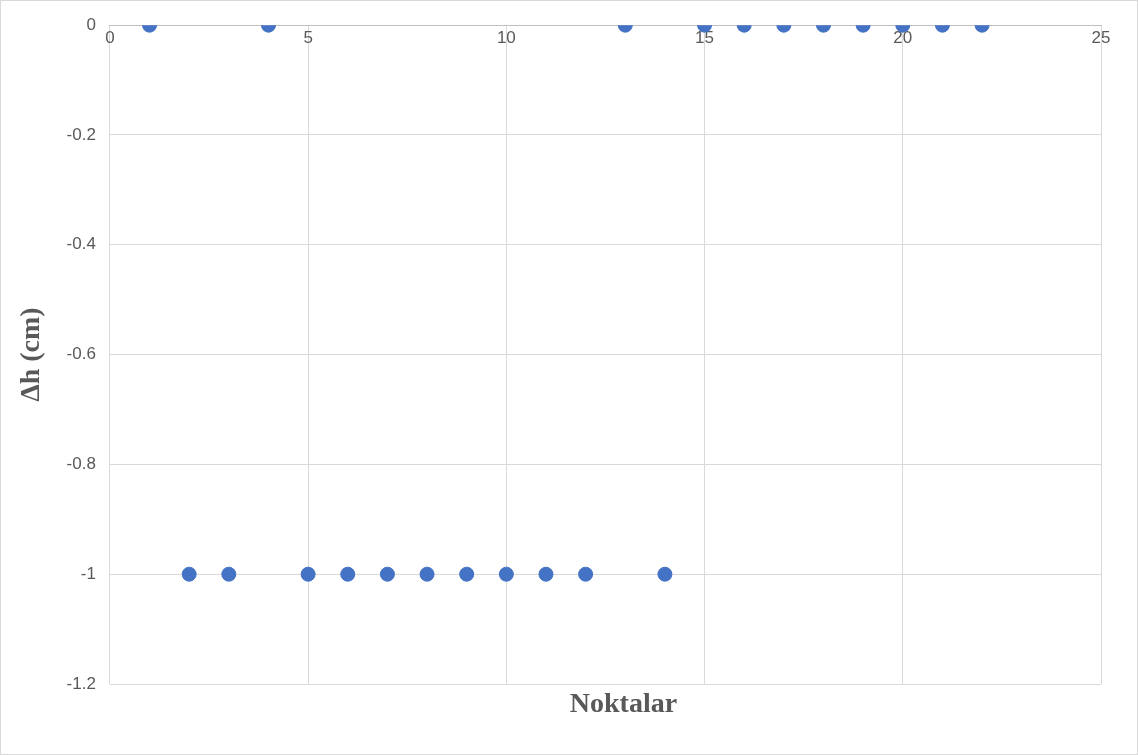 The image size is (1138, 755). What do you see at coordinates (81, 134) in the screenshot?
I see `y-tick-label: -0.2` at bounding box center [81, 134].